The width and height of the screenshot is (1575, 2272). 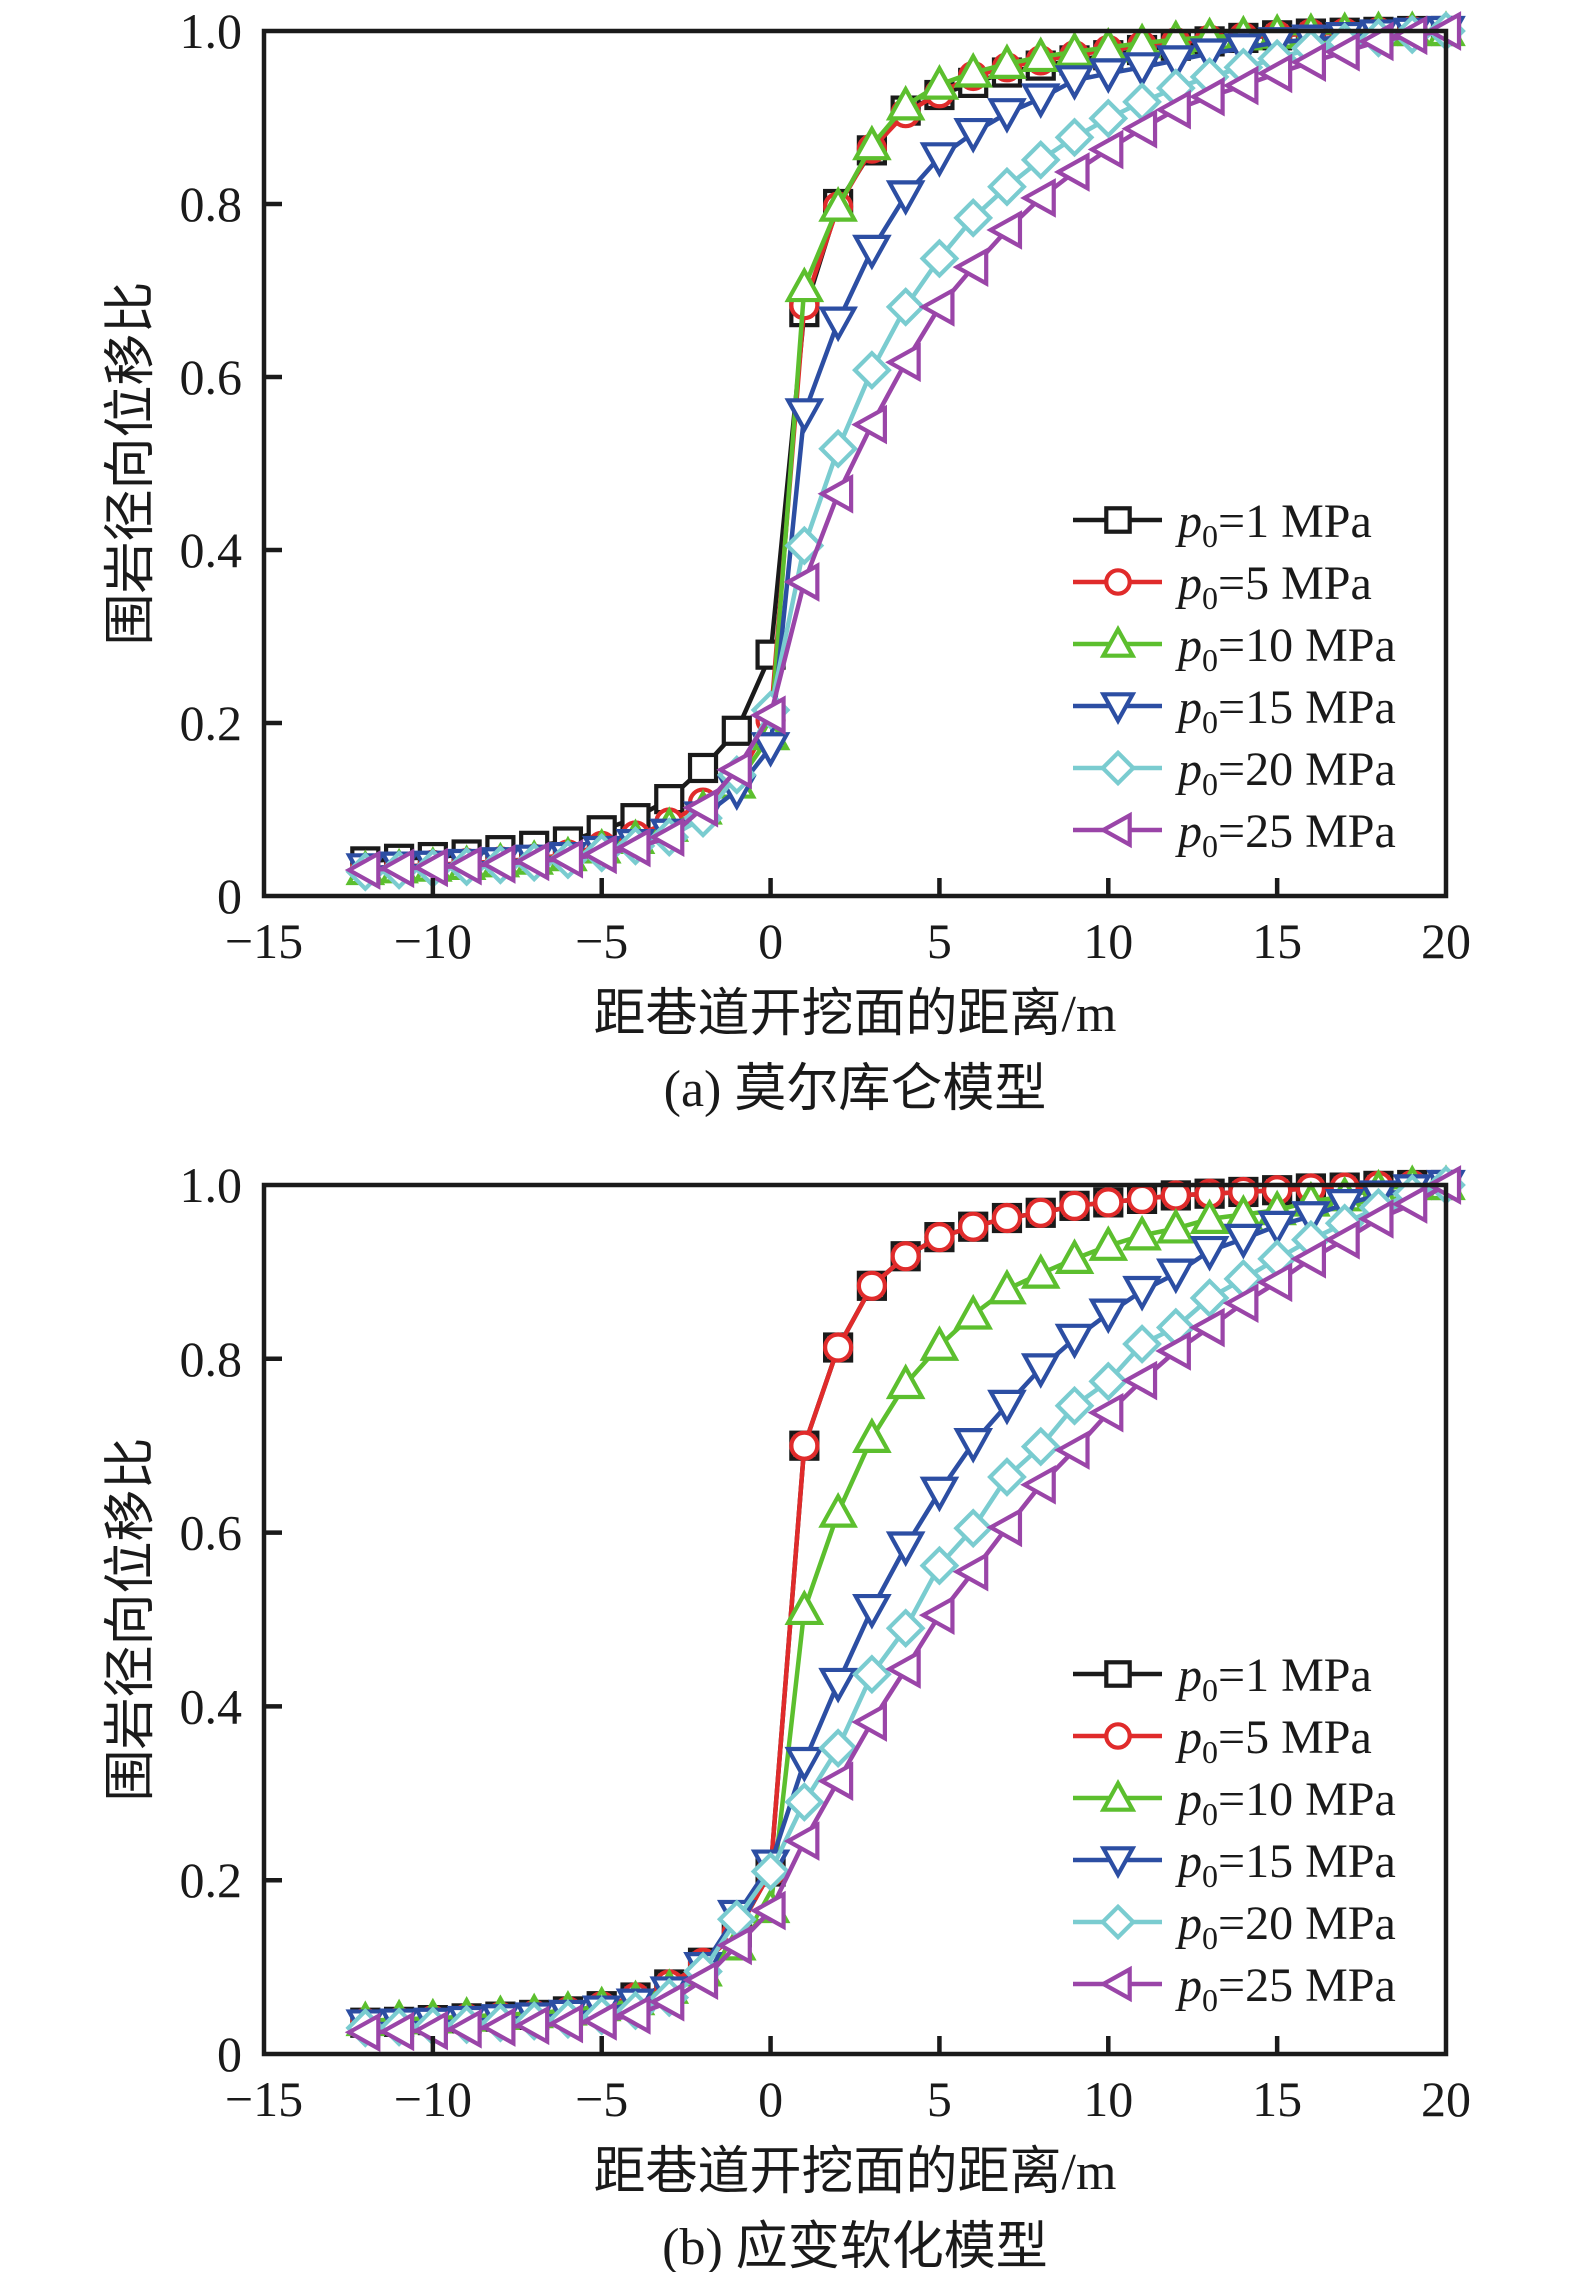 I want to click on panel-caption: (a) 莫尔库仑模型, so click(x=855, y=1089).